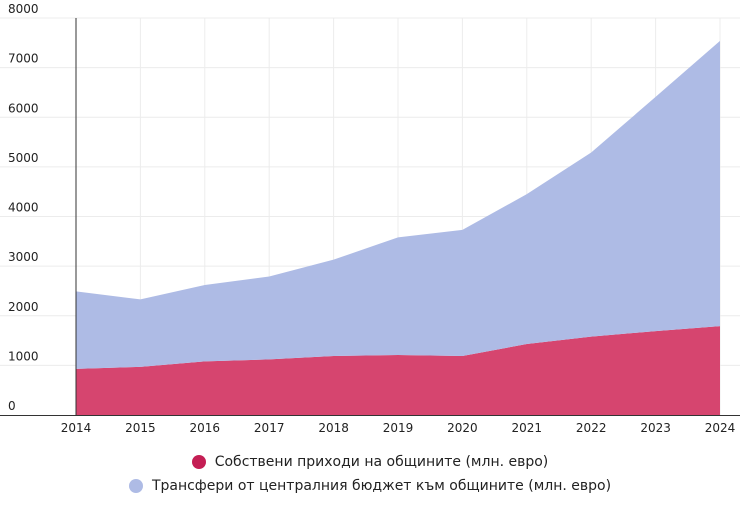 The image size is (740, 505). What do you see at coordinates (269, 428) in the screenshot?
I see `x-tick-label: 2017` at bounding box center [269, 428].